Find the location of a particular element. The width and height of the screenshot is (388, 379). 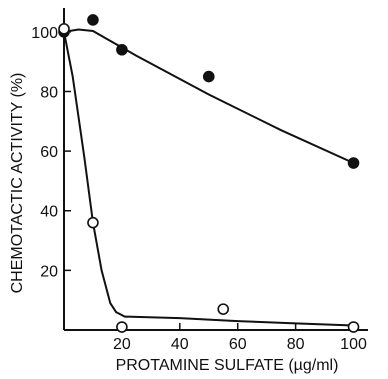

y-tick-label: 40 is located at coordinates (49, 212).